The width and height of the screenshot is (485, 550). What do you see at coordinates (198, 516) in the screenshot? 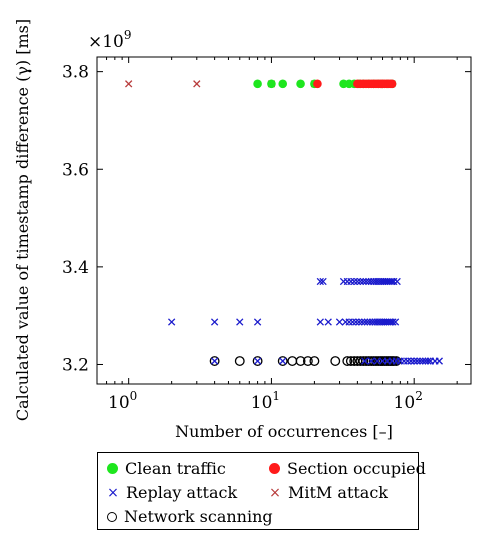
I see `legend-label: Network scanning` at bounding box center [198, 516].